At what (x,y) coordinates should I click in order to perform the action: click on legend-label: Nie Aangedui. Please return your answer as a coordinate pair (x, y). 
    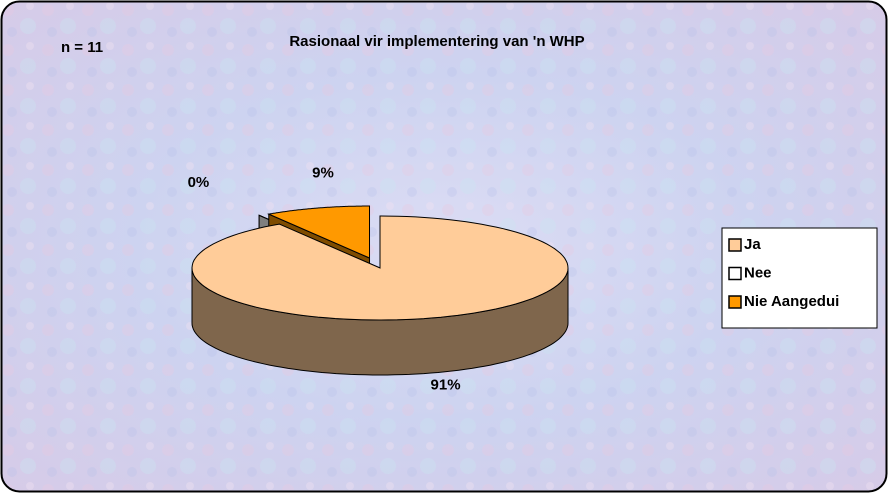
    Looking at the image, I should click on (791, 301).